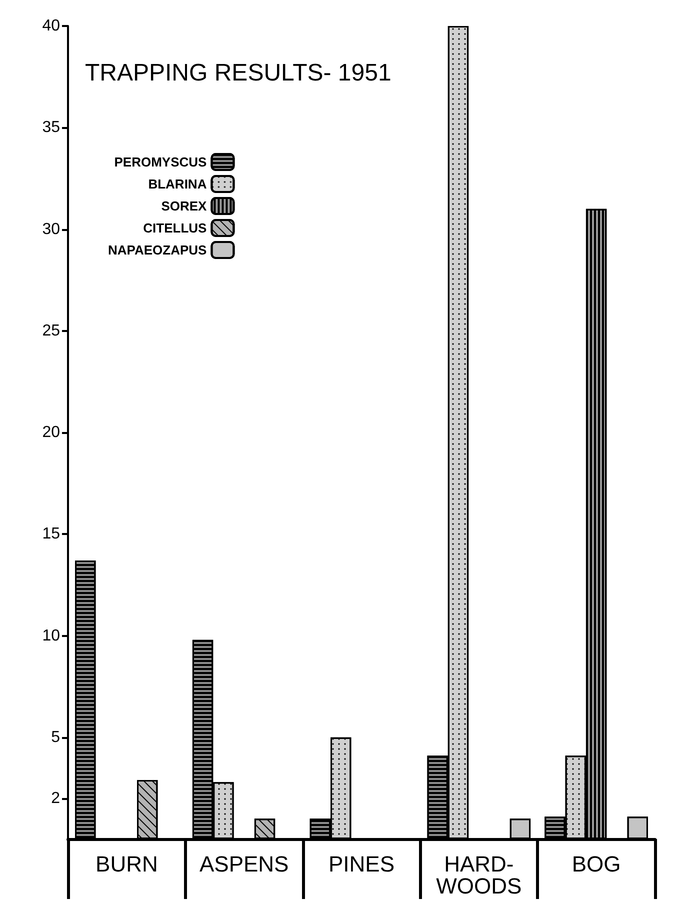 The image size is (673, 910). What do you see at coordinates (161, 162) in the screenshot?
I see `legend-label: PEROMYSCUS` at bounding box center [161, 162].